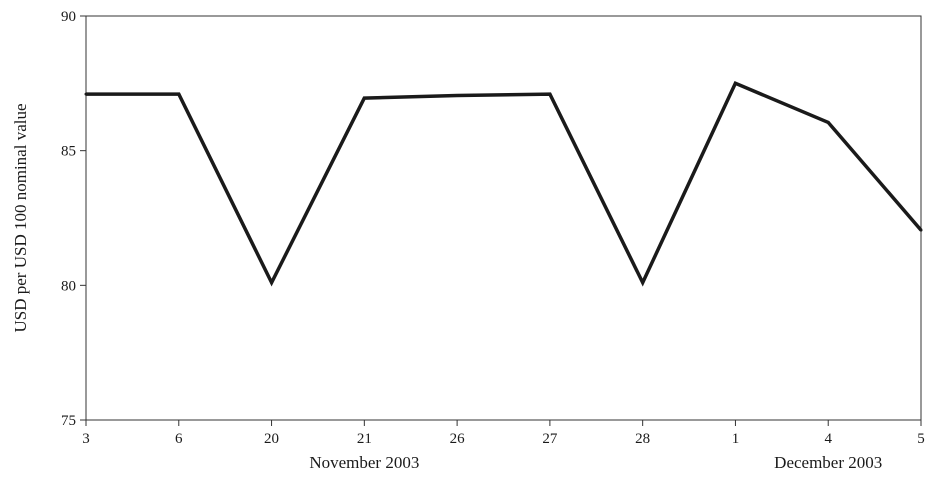 The image size is (938, 478). What do you see at coordinates (20, 217) in the screenshot?
I see `y-axis-label: USD per USD 100 nominal value` at bounding box center [20, 217].